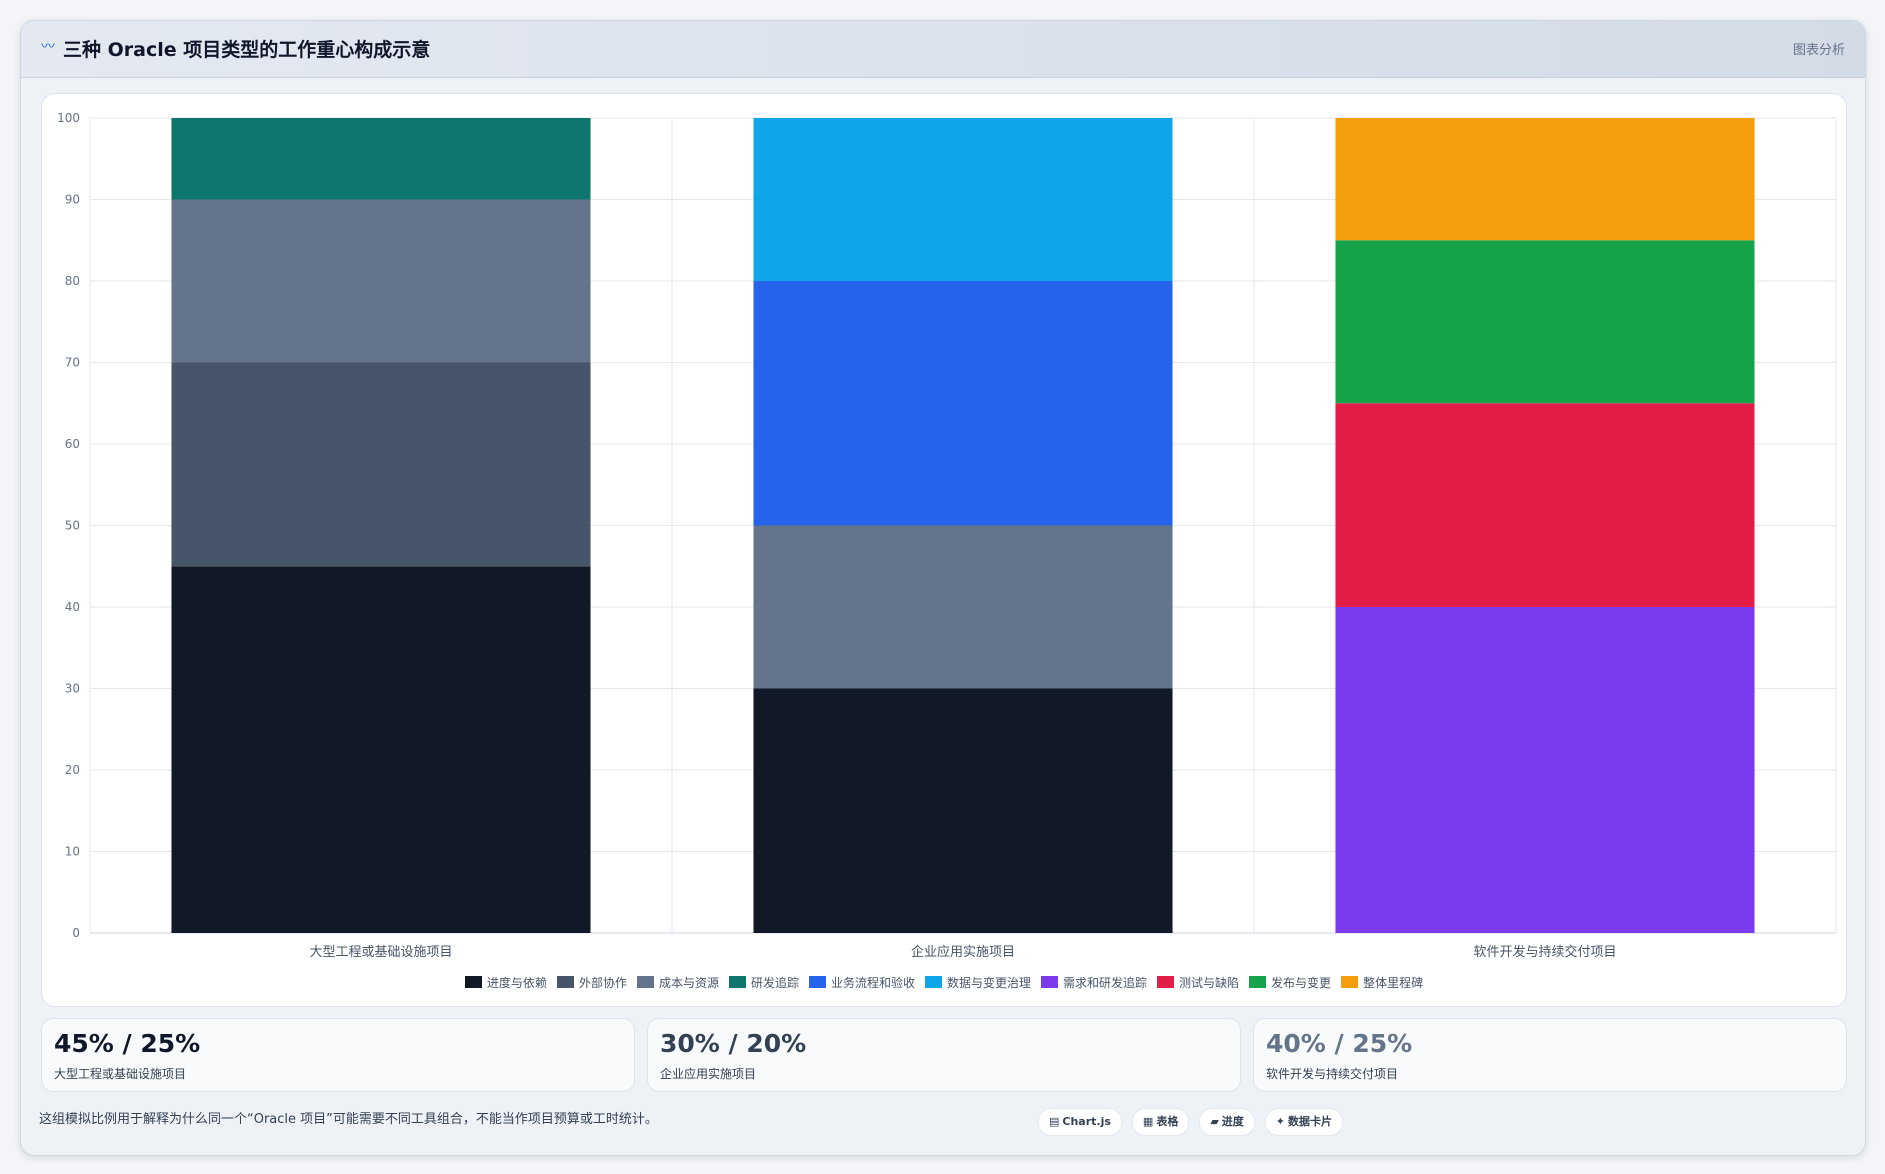  Describe the element at coordinates (1339, 1043) in the screenshot. I see `stat-value: 40% / 25%` at that location.